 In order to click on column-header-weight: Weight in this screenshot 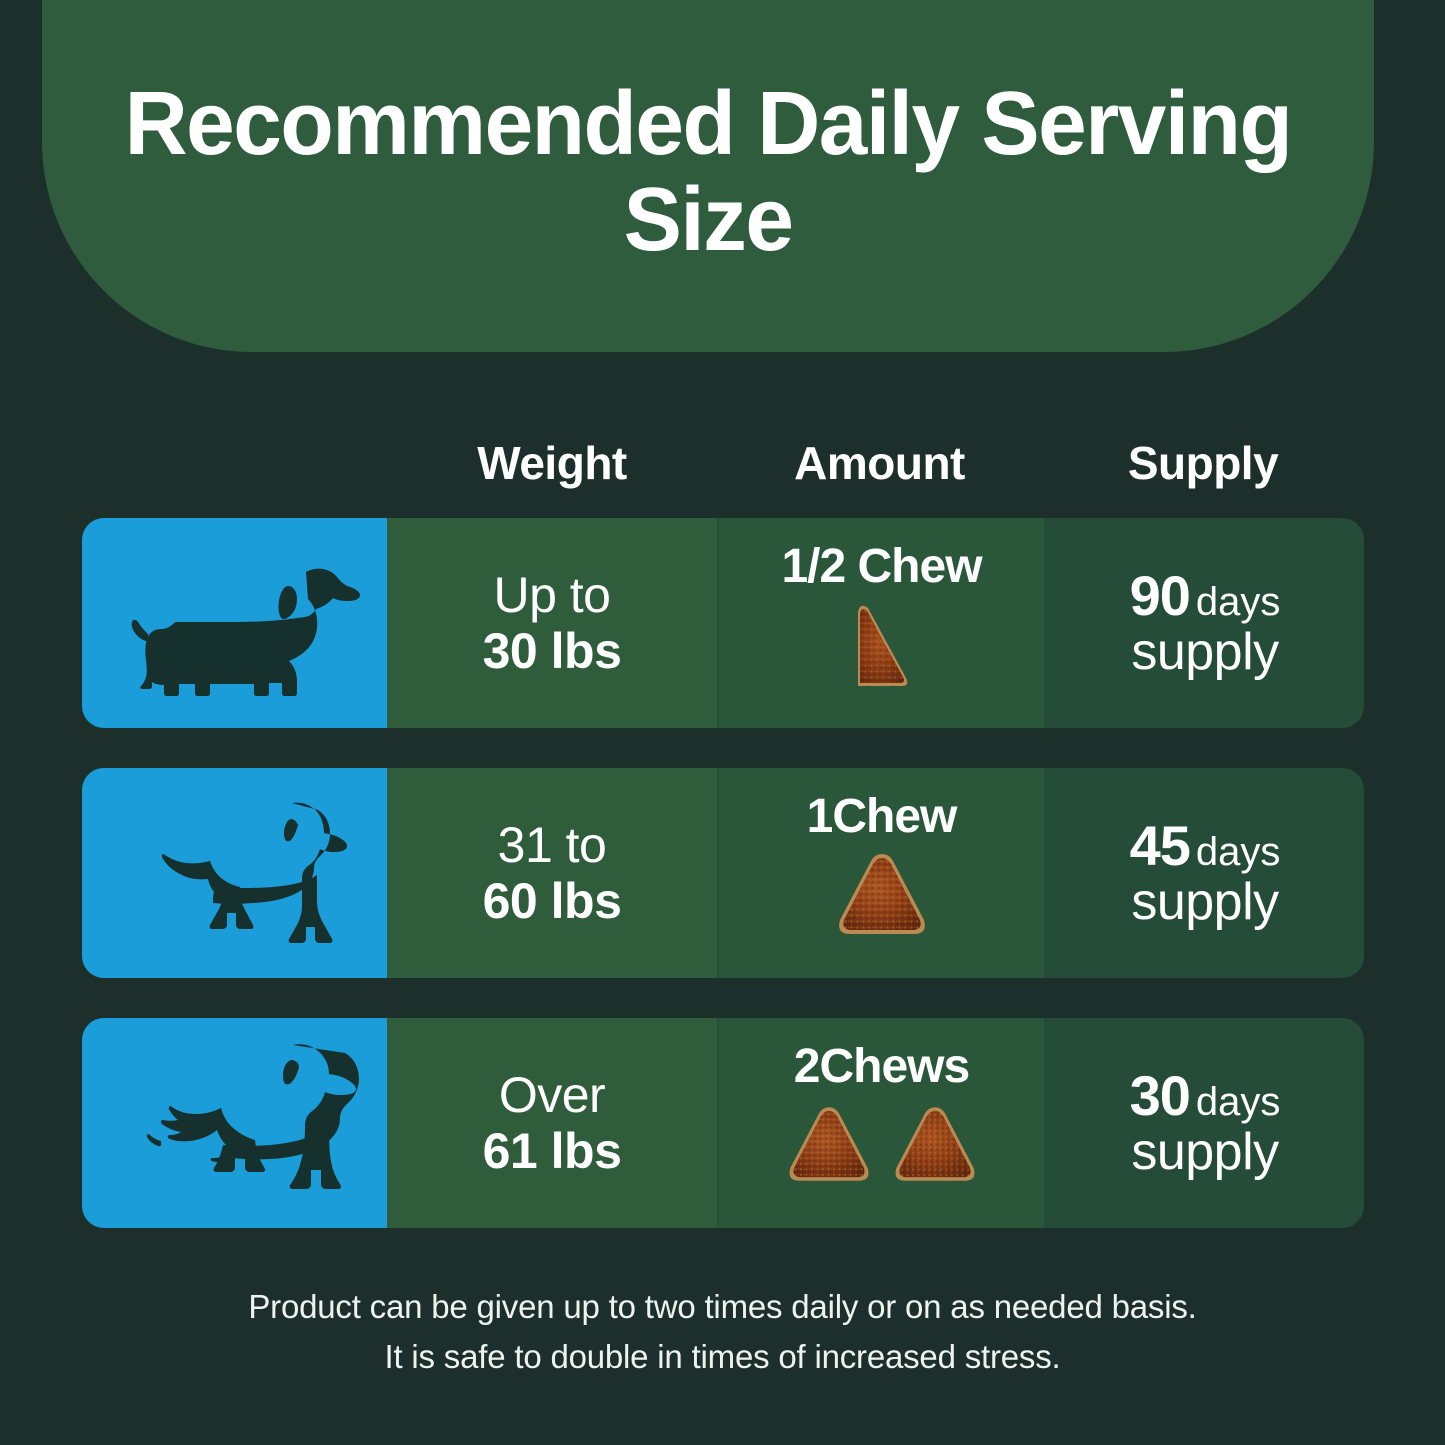, I will do `click(552, 463)`.